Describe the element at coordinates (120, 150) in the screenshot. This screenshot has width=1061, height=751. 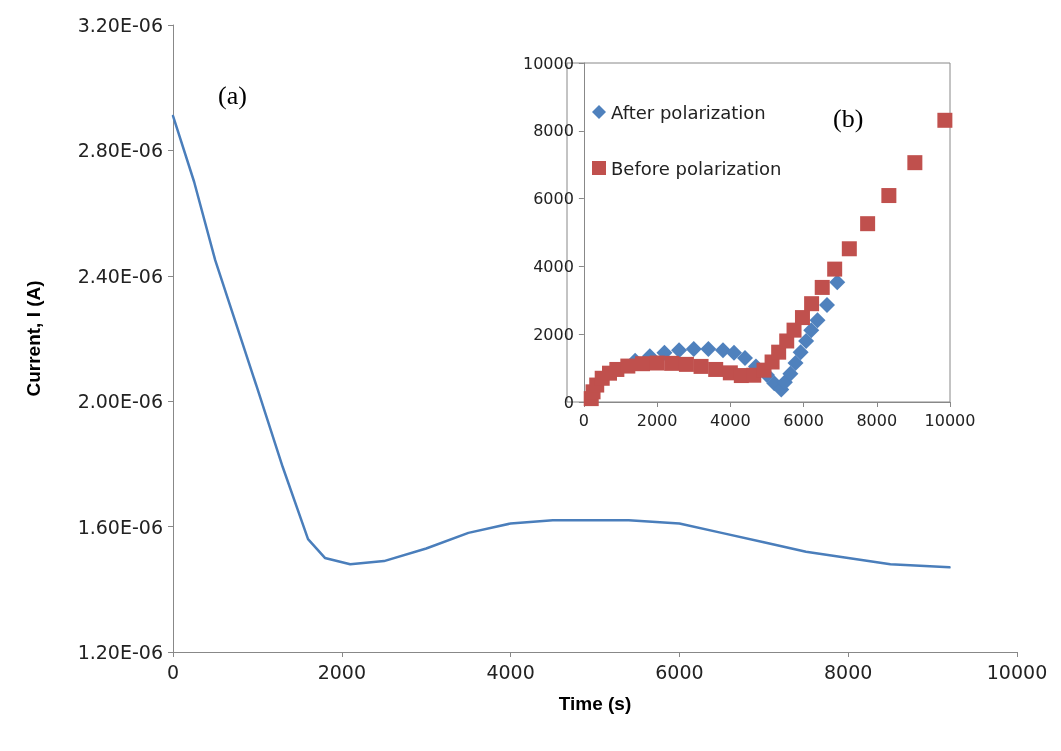
I see `y-tick-label: 2.80E-06` at that location.